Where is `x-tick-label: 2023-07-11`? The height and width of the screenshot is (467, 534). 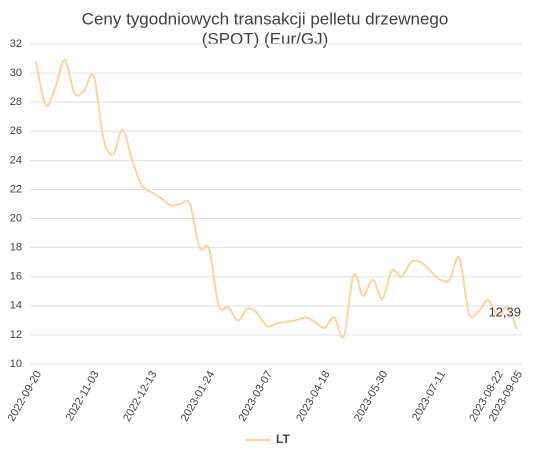 x-tick-label: 2023-07-11 is located at coordinates (429, 396).